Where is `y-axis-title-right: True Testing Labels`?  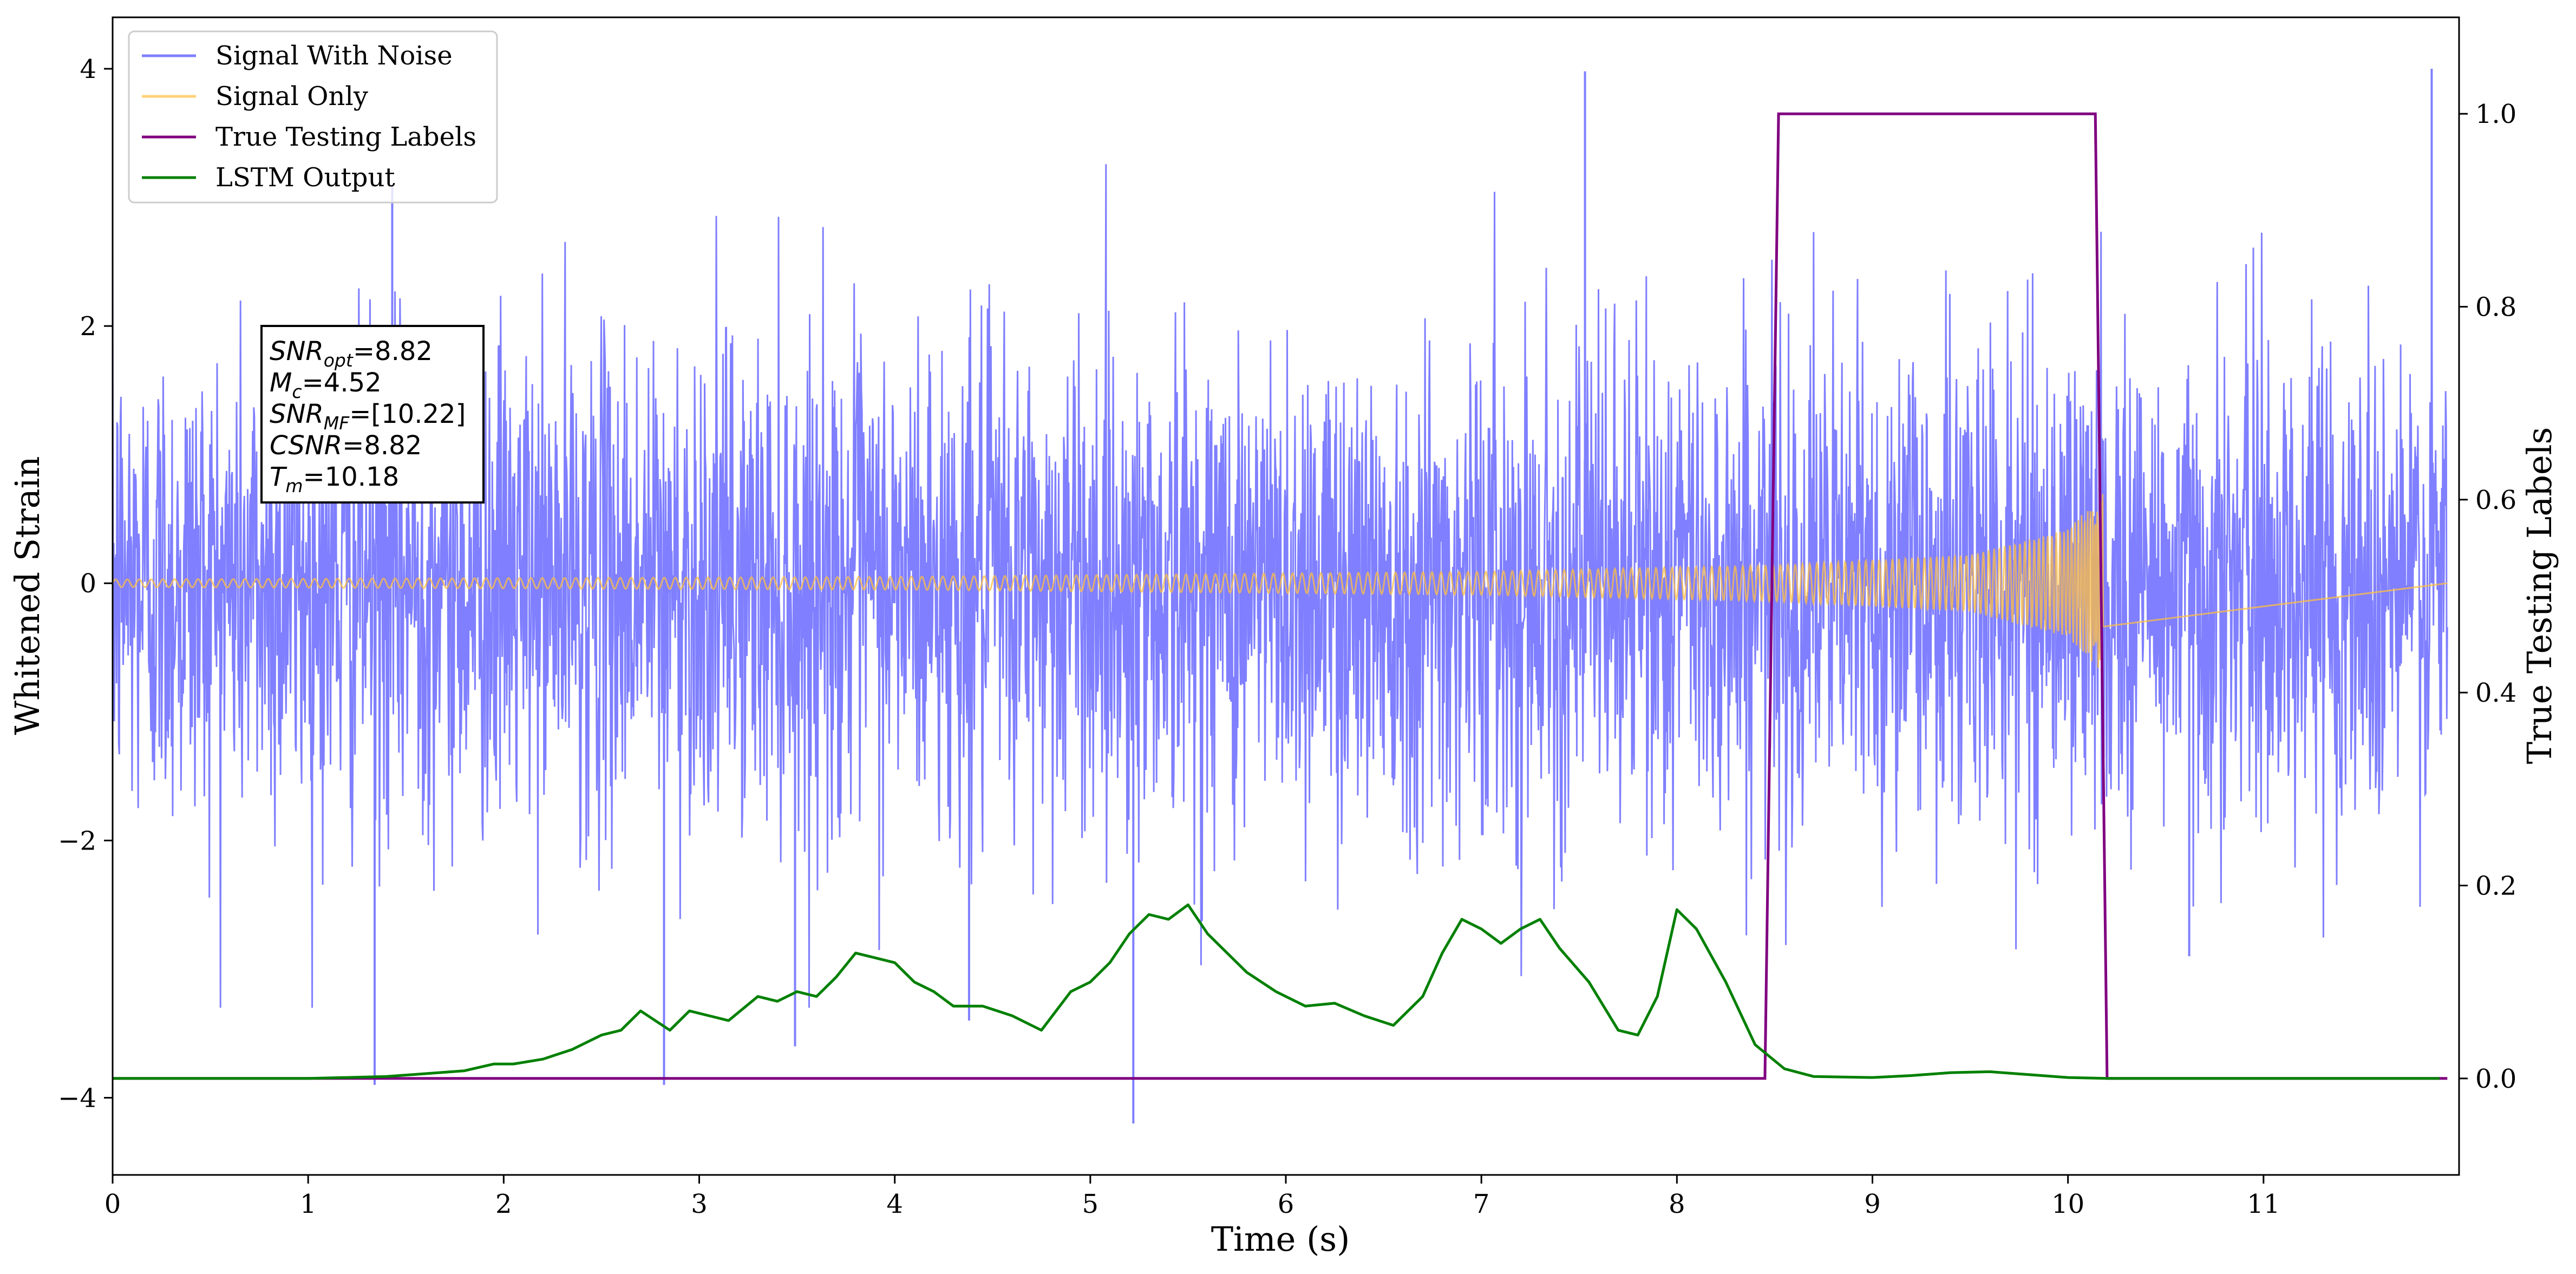 y-axis-title-right: True Testing Labels is located at coordinates (2540, 596).